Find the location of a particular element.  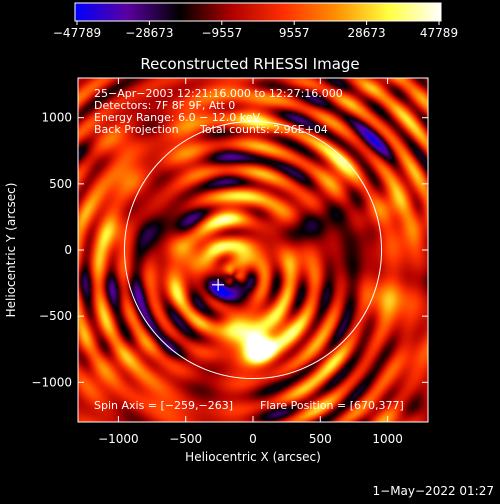

colorbar-tick-label: 9557 is located at coordinates (294, 33).